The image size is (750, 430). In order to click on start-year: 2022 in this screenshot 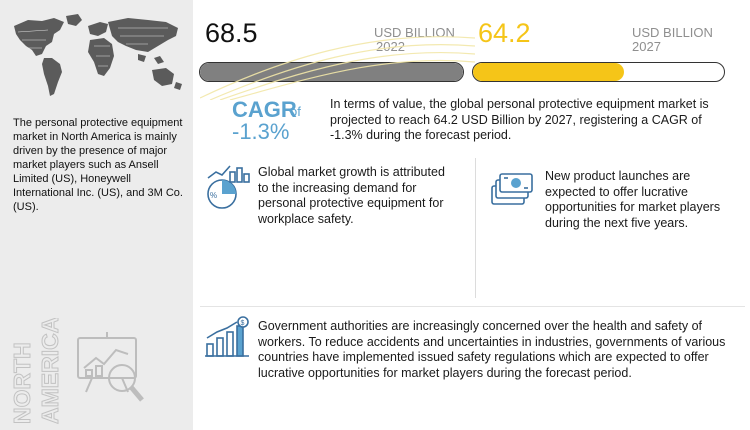, I will do `click(390, 46)`.